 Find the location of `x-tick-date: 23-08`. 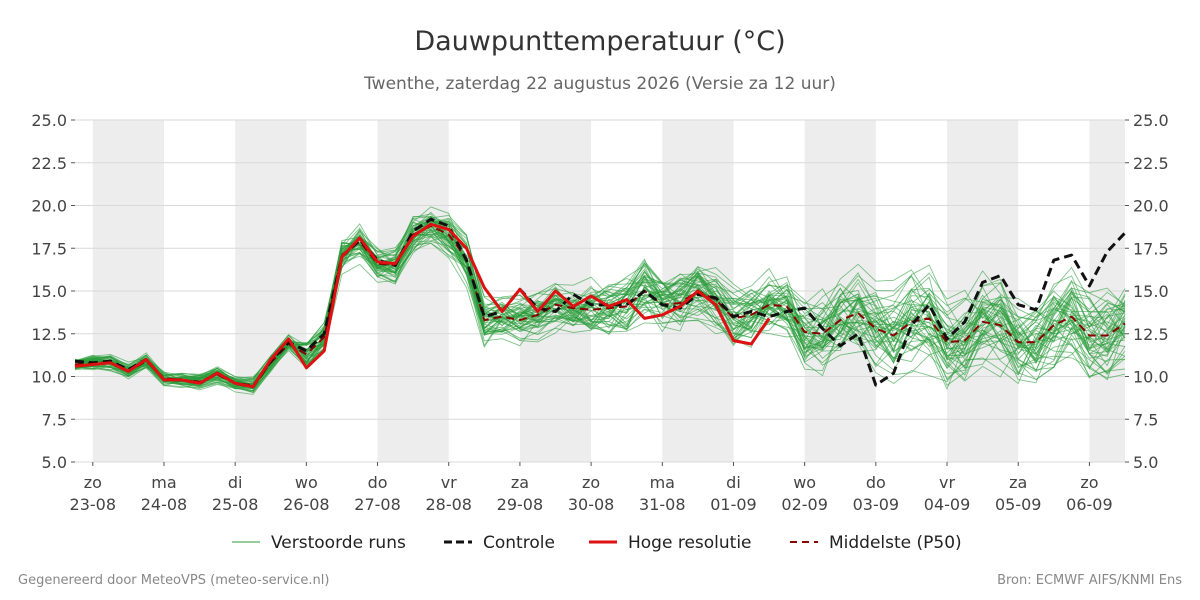

x-tick-date: 23-08 is located at coordinates (93, 504).